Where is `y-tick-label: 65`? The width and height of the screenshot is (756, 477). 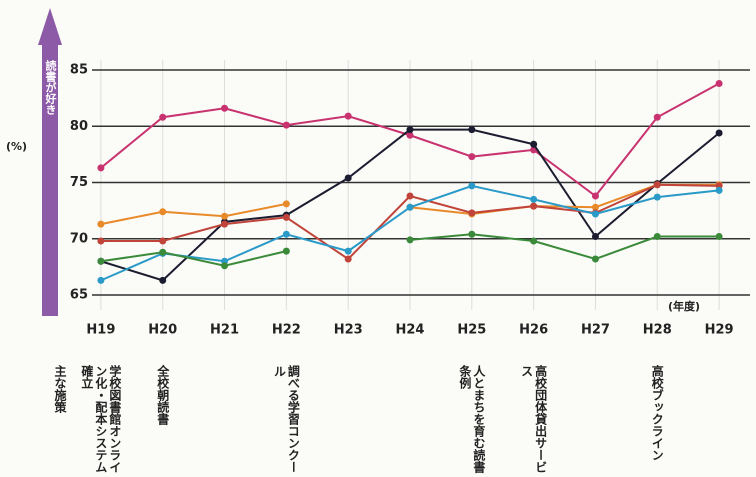 y-tick-label: 65 is located at coordinates (79, 295).